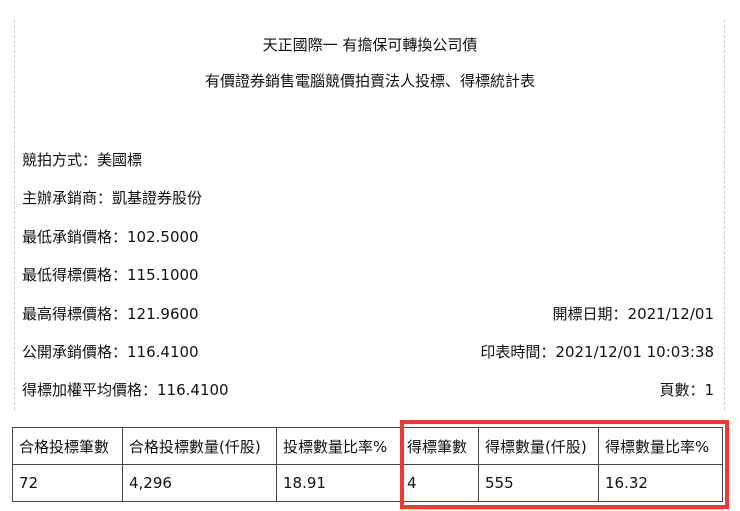 This screenshot has height=511, width=740. What do you see at coordinates (538, 446) in the screenshot?
I see `table-header: 得標數量(仟股)` at bounding box center [538, 446].